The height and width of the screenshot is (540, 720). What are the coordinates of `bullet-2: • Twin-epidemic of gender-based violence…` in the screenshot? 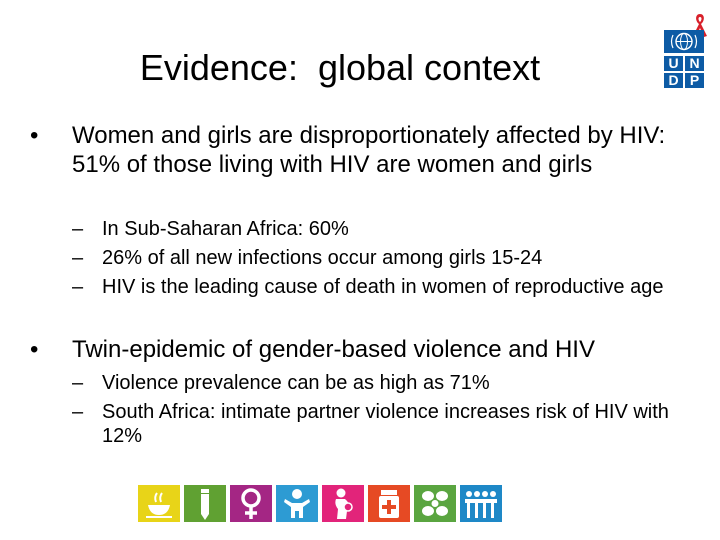 It's located at (360, 349).